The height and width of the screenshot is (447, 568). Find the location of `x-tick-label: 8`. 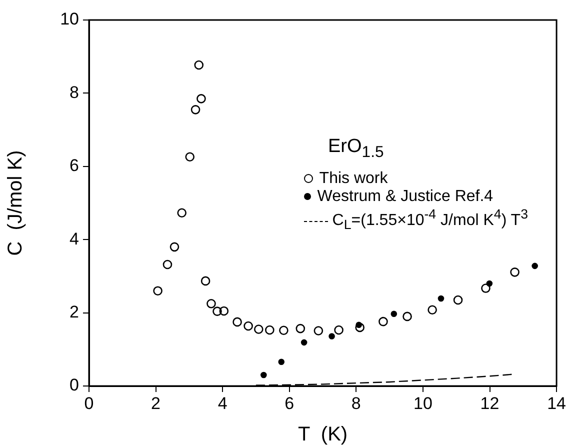

x-tick-label: 8 is located at coordinates (356, 403).